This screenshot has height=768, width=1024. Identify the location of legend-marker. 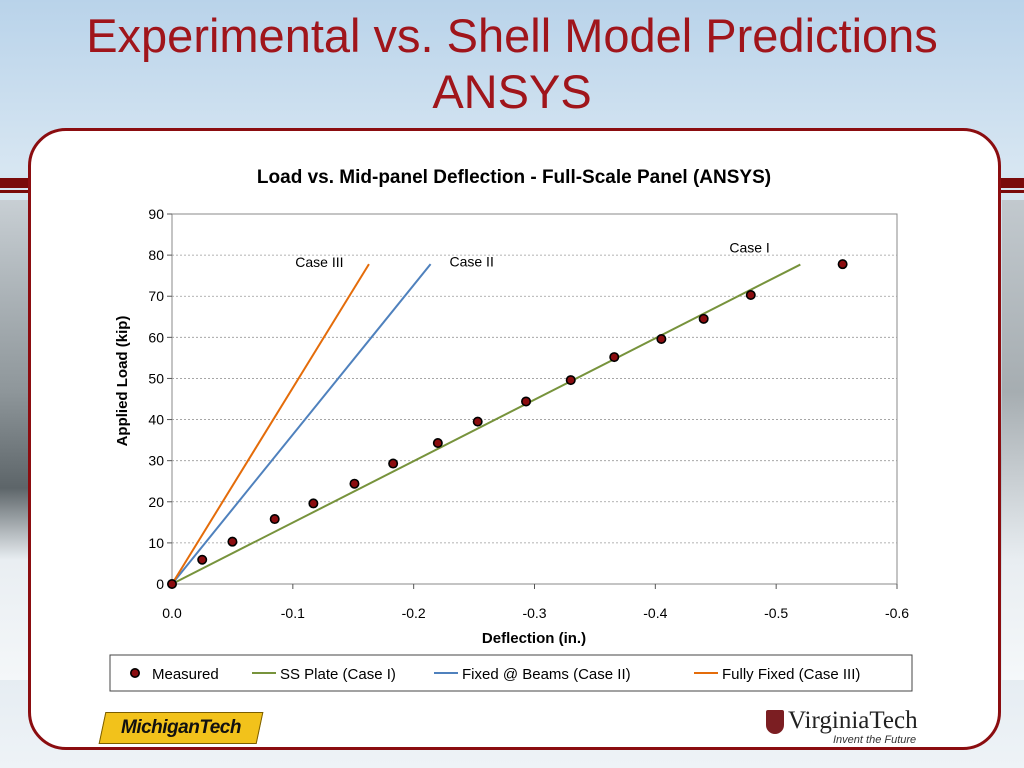
(135, 672).